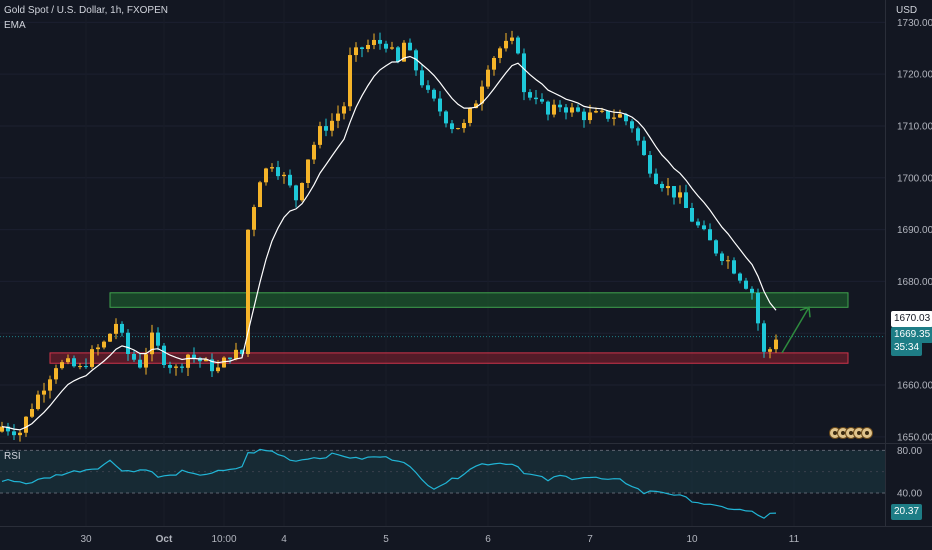 Image resolution: width=932 pixels, height=550 pixels. I want to click on symbol-title: Gold Spot / U.S. Dollar, 1h, FXOPEN, so click(86, 10).